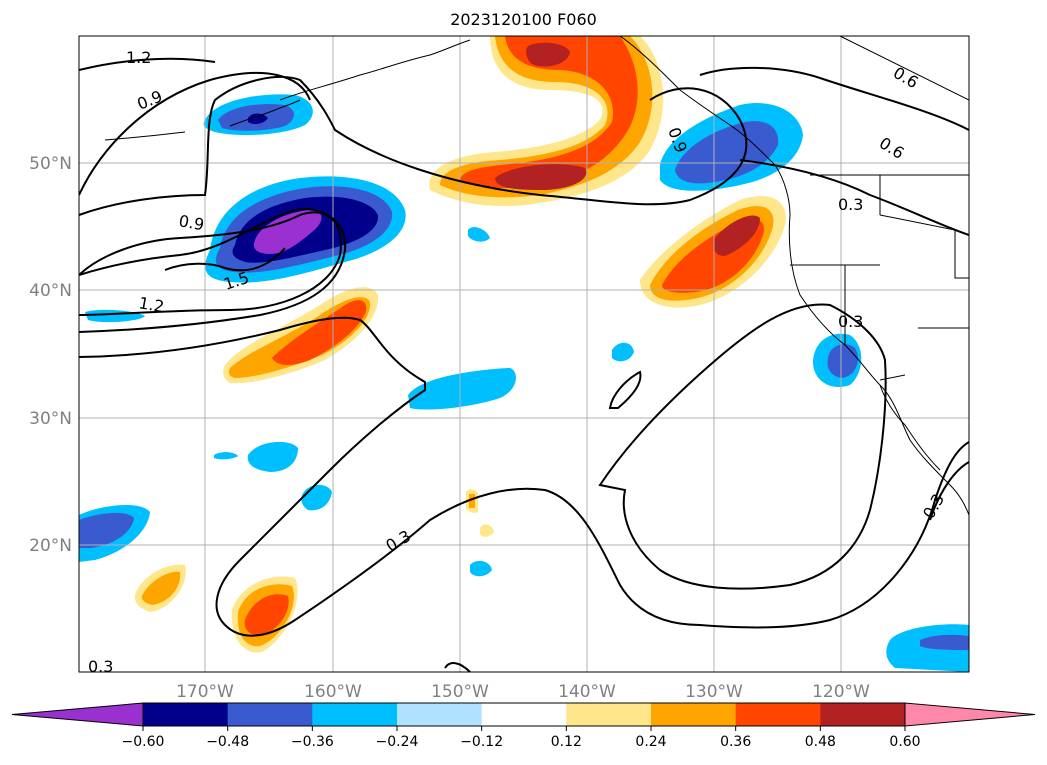 The height and width of the screenshot is (765, 1047). Describe the element at coordinates (735, 742) in the screenshot. I see `colorbar-tick-label: 0.36` at that location.